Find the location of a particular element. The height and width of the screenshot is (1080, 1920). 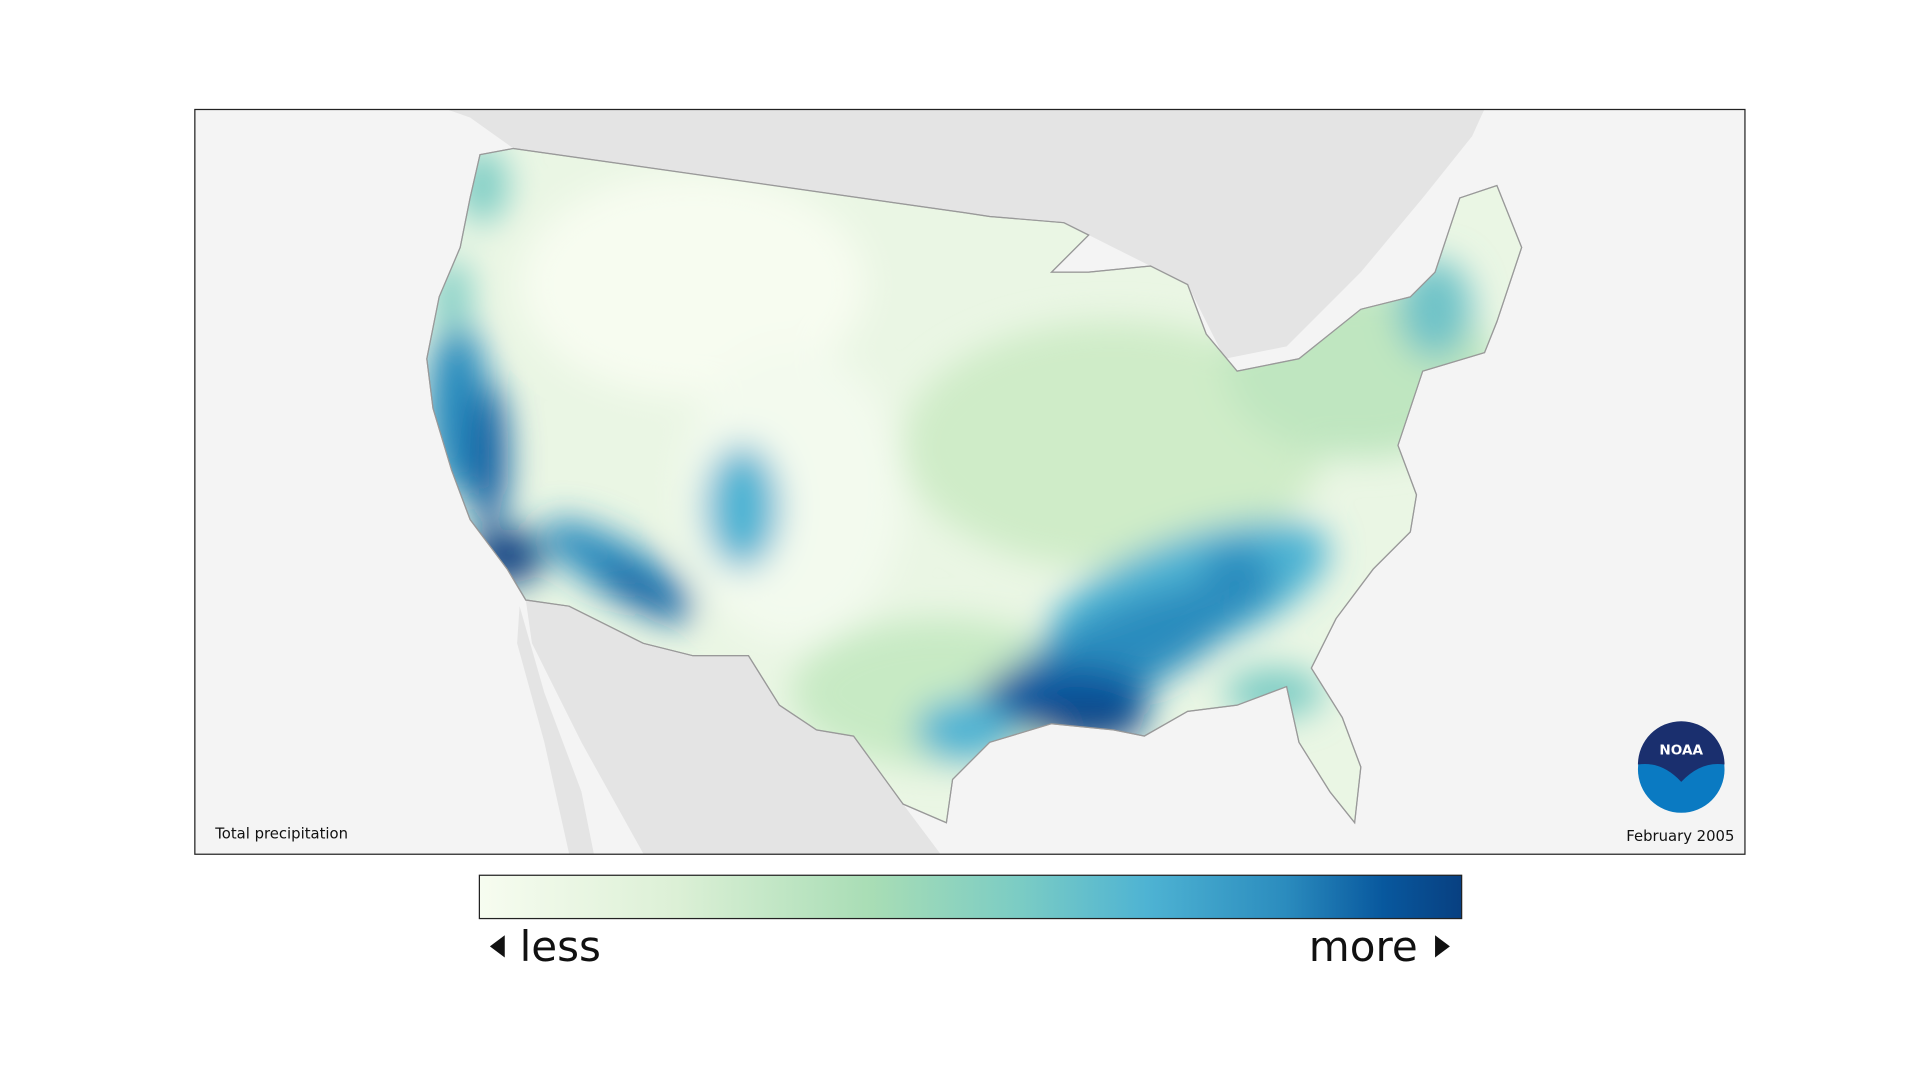

legend-high: more is located at coordinates (1363, 946).